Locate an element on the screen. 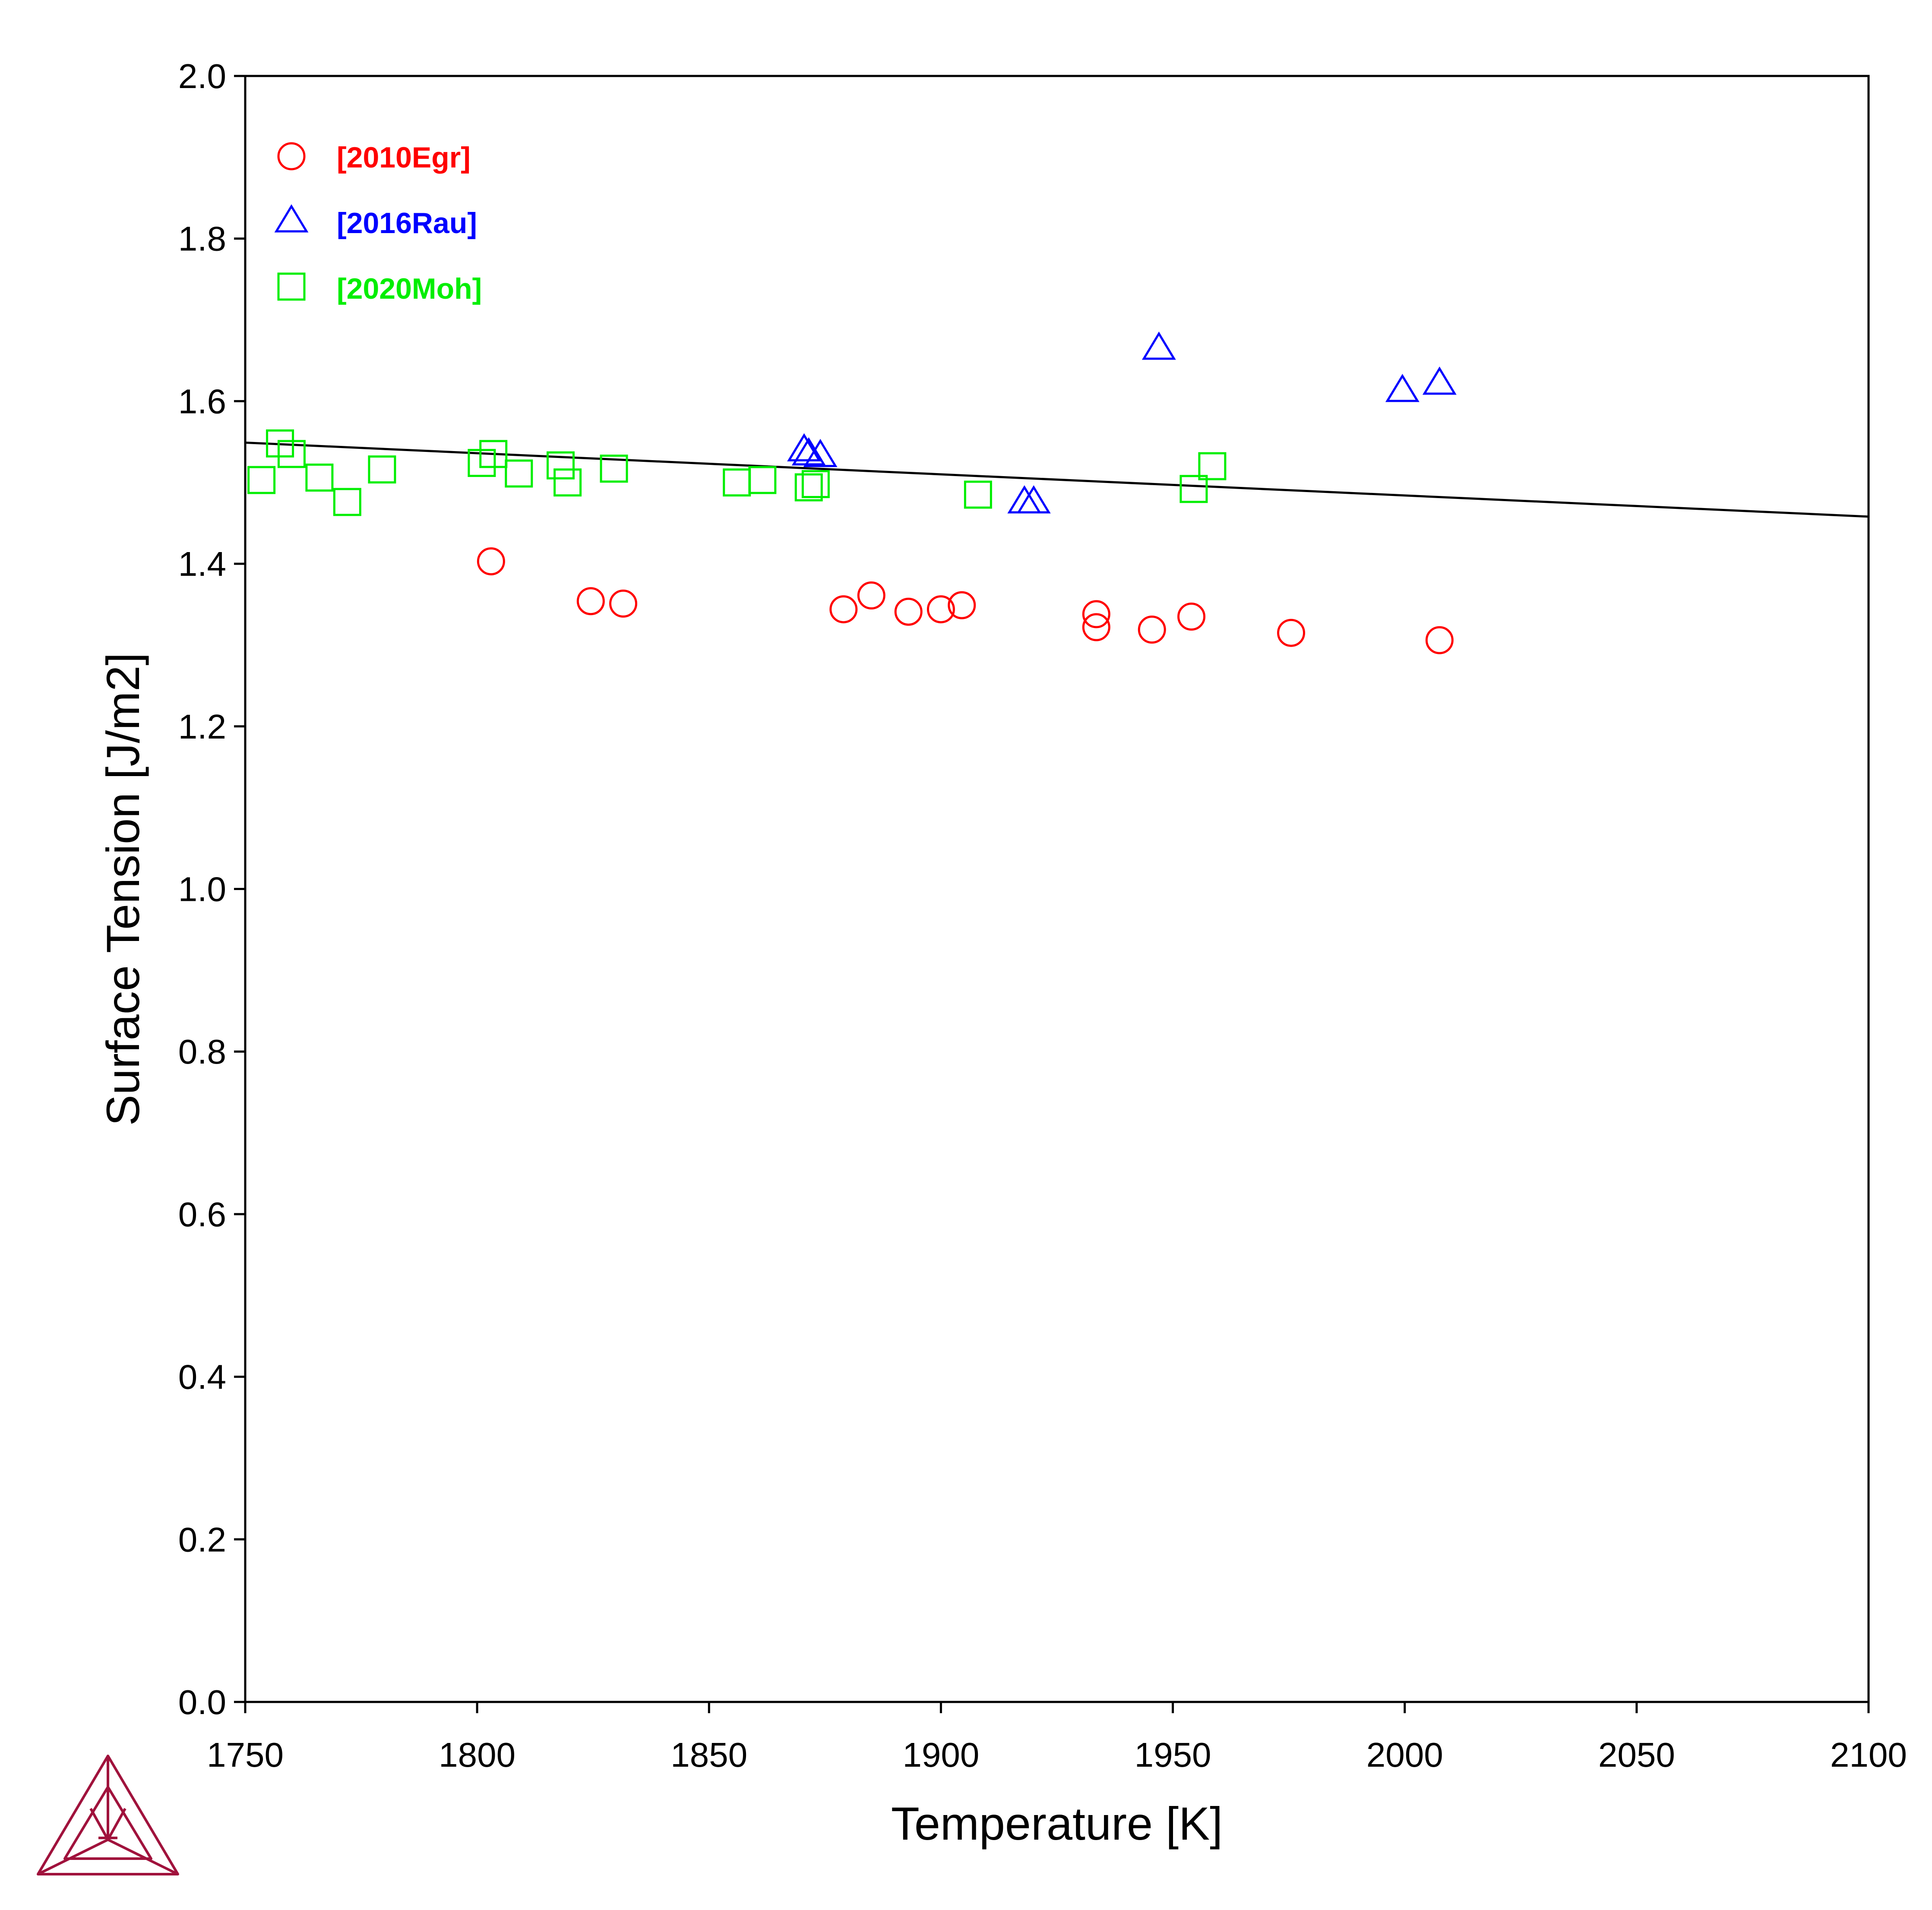  model-curve-line is located at coordinates (1057, 479).